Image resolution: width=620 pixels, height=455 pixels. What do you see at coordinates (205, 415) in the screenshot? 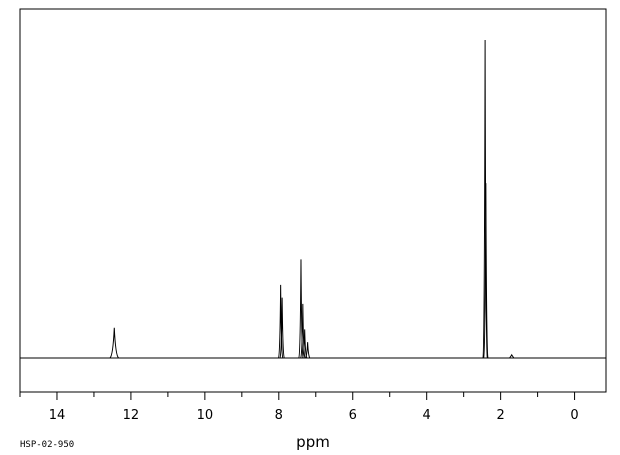
I see `x-axis-tick-label: 10` at bounding box center [205, 415].